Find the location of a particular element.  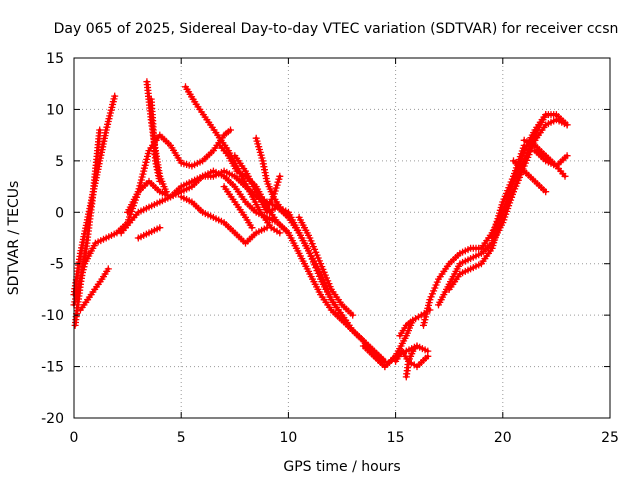

y-axis-label: SDTVAR / TECUs is located at coordinates (14, 238).